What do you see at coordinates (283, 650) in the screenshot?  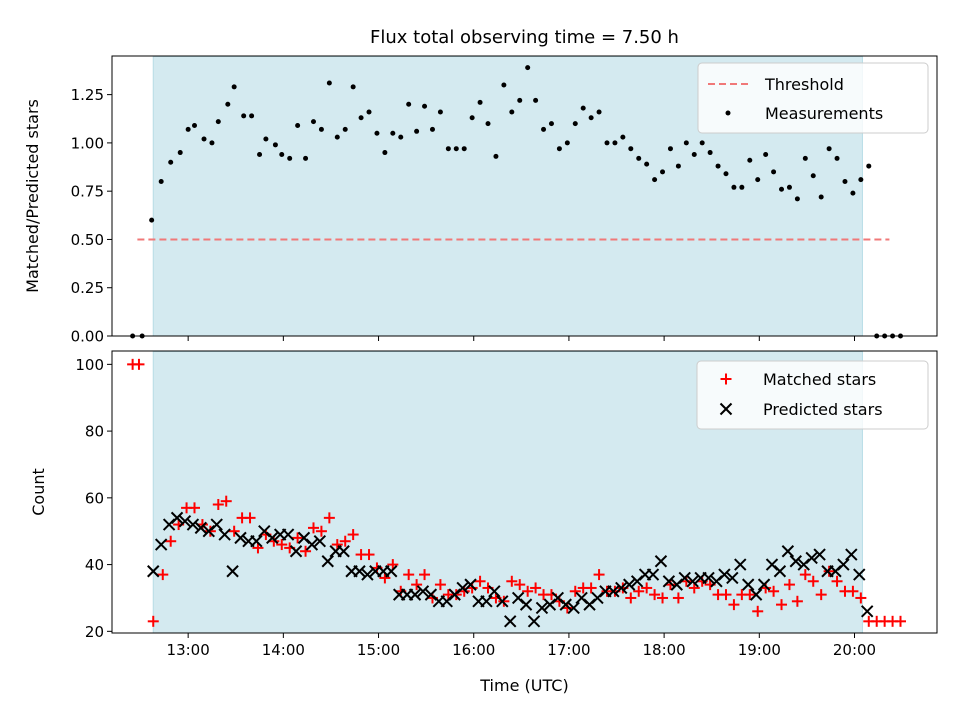 I see `x-tick-label: 14:00` at bounding box center [283, 650].